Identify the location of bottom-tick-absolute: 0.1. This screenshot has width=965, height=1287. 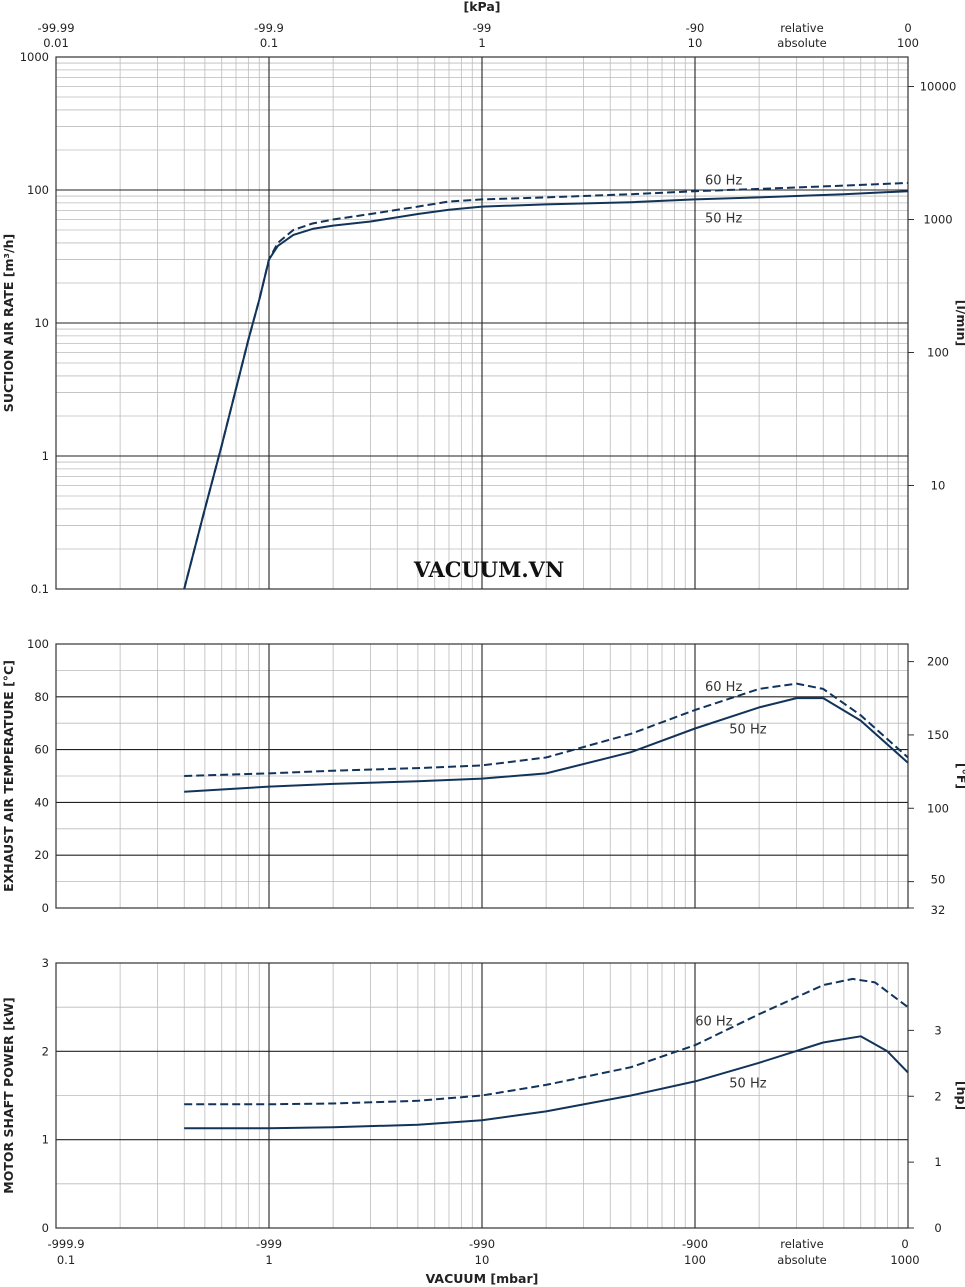
(66, 1260).